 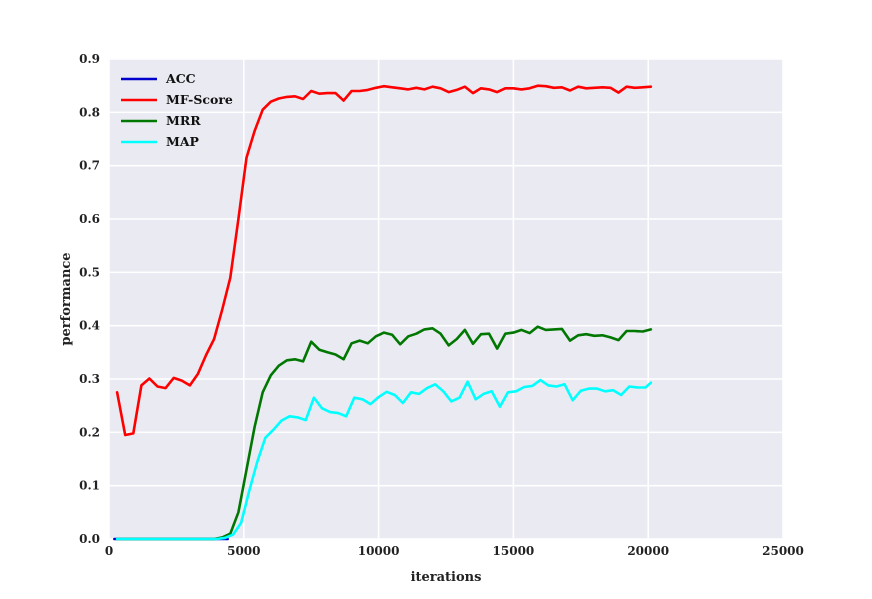 What do you see at coordinates (89, 272) in the screenshot?
I see `y-tick-label: 0.5` at bounding box center [89, 272].